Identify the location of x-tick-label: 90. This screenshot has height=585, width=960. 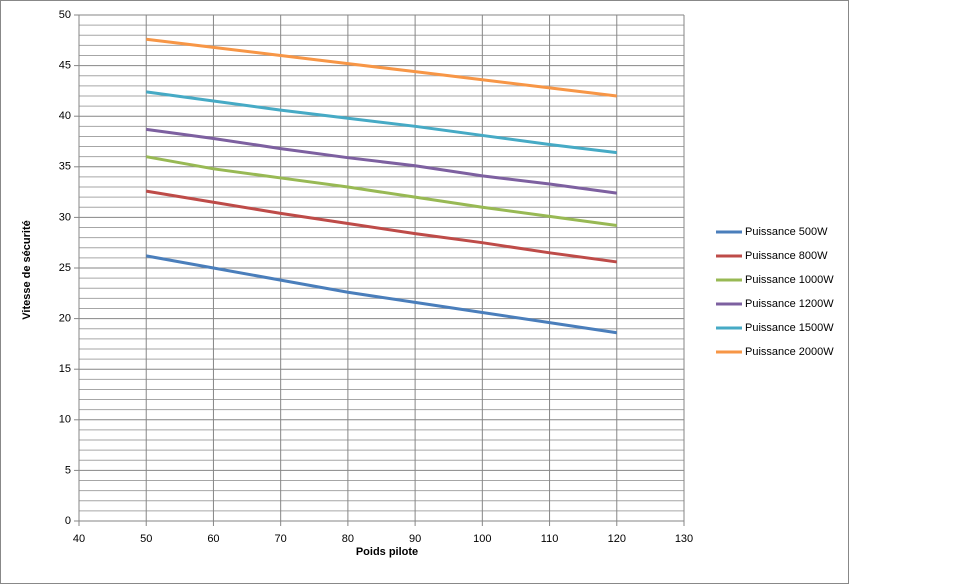
(415, 539).